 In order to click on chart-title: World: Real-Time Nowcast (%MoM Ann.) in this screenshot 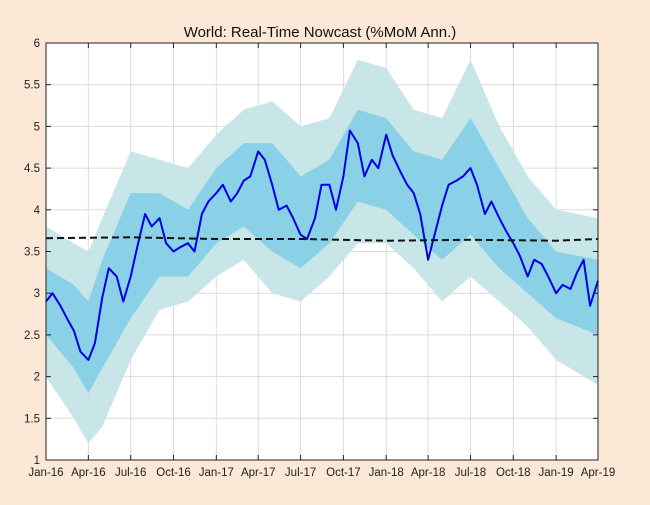, I will do `click(320, 32)`.